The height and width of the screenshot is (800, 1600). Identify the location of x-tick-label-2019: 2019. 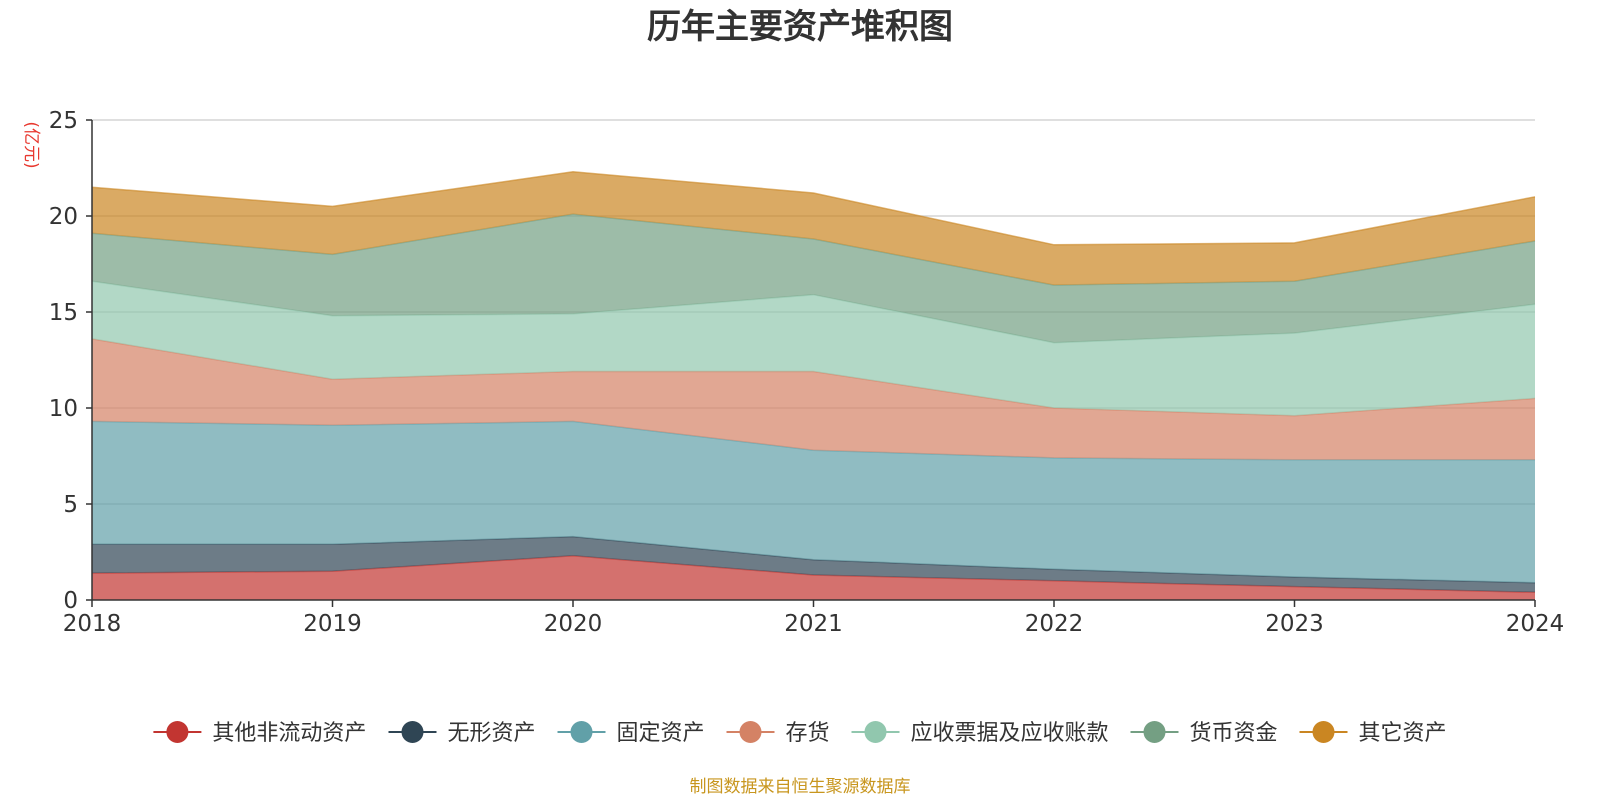
(332, 624).